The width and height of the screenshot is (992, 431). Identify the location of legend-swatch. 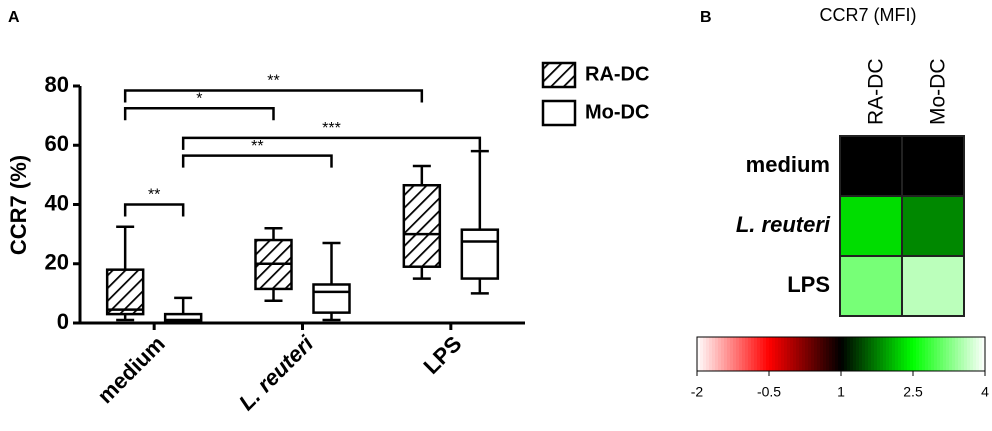
(559, 75).